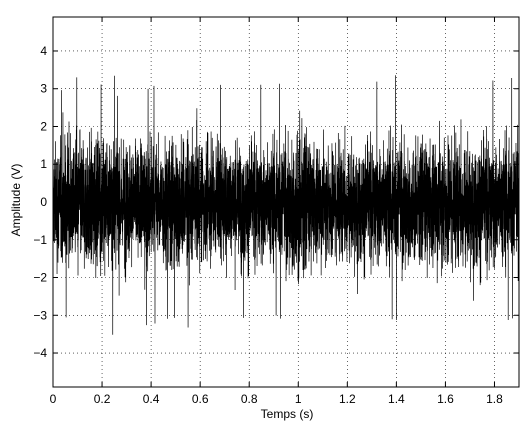 This screenshot has height=421, width=521. Describe the element at coordinates (16, 200) in the screenshot. I see `y-axis-label: Amplitude (V)` at that location.